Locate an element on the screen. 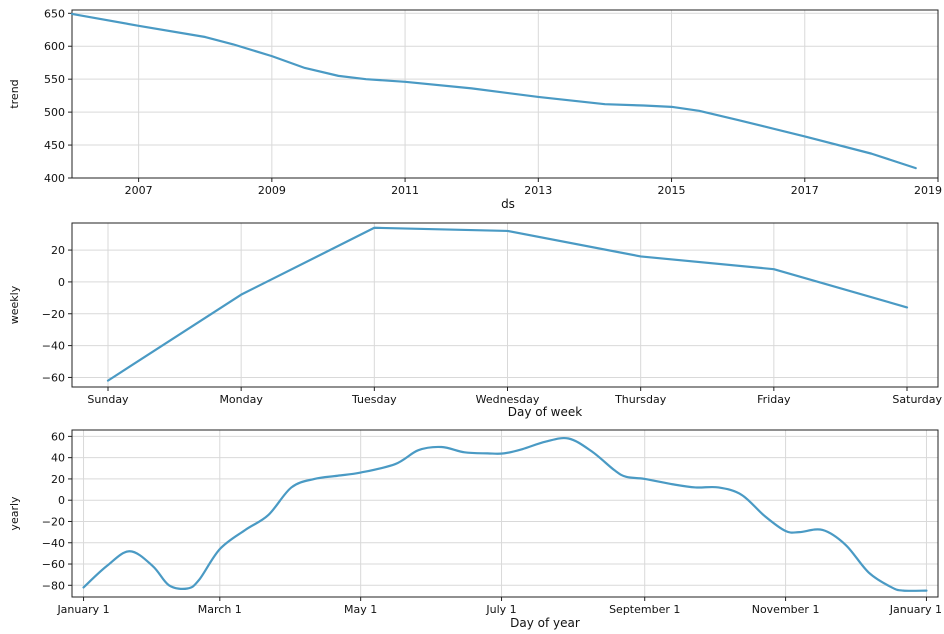 This screenshot has width=944, height=634. x-tick-label: 2011 is located at coordinates (405, 190).